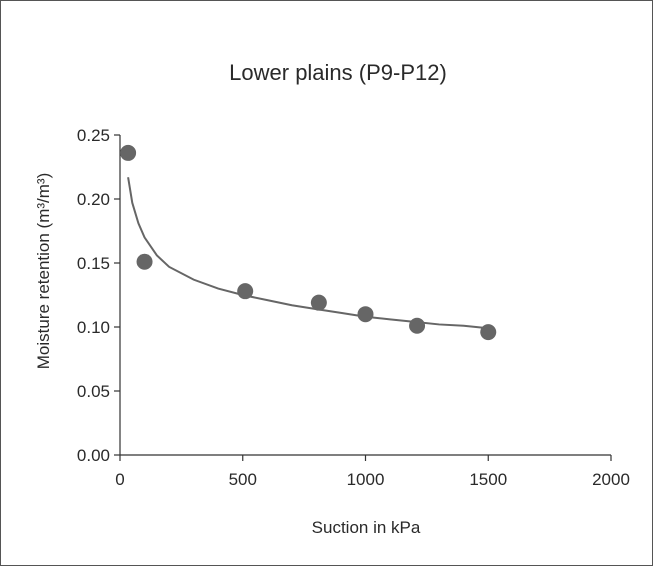 The height and width of the screenshot is (566, 653). What do you see at coordinates (366, 479) in the screenshot?
I see `x-tick-label: 1000` at bounding box center [366, 479].